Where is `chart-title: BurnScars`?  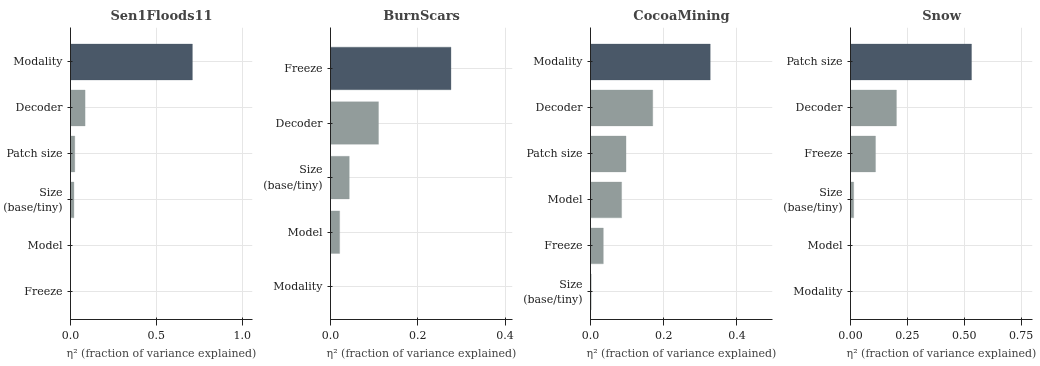
chart-title: BurnScars is located at coordinates (421, 15).